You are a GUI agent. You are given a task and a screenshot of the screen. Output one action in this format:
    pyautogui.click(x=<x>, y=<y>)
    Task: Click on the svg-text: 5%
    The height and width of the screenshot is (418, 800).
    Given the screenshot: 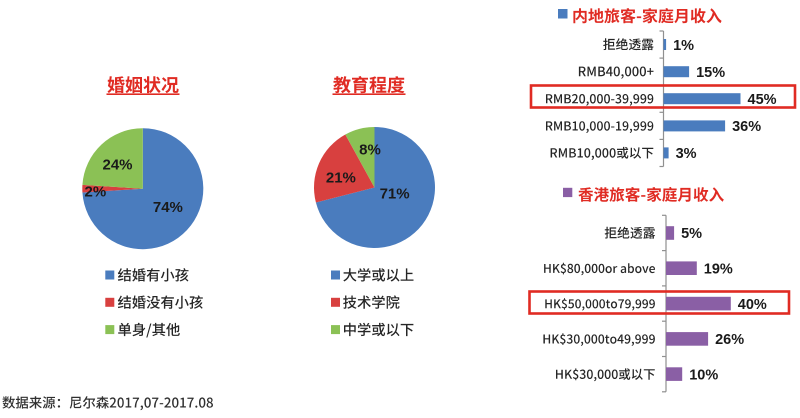 What is the action you would take?
    pyautogui.click(x=691, y=234)
    